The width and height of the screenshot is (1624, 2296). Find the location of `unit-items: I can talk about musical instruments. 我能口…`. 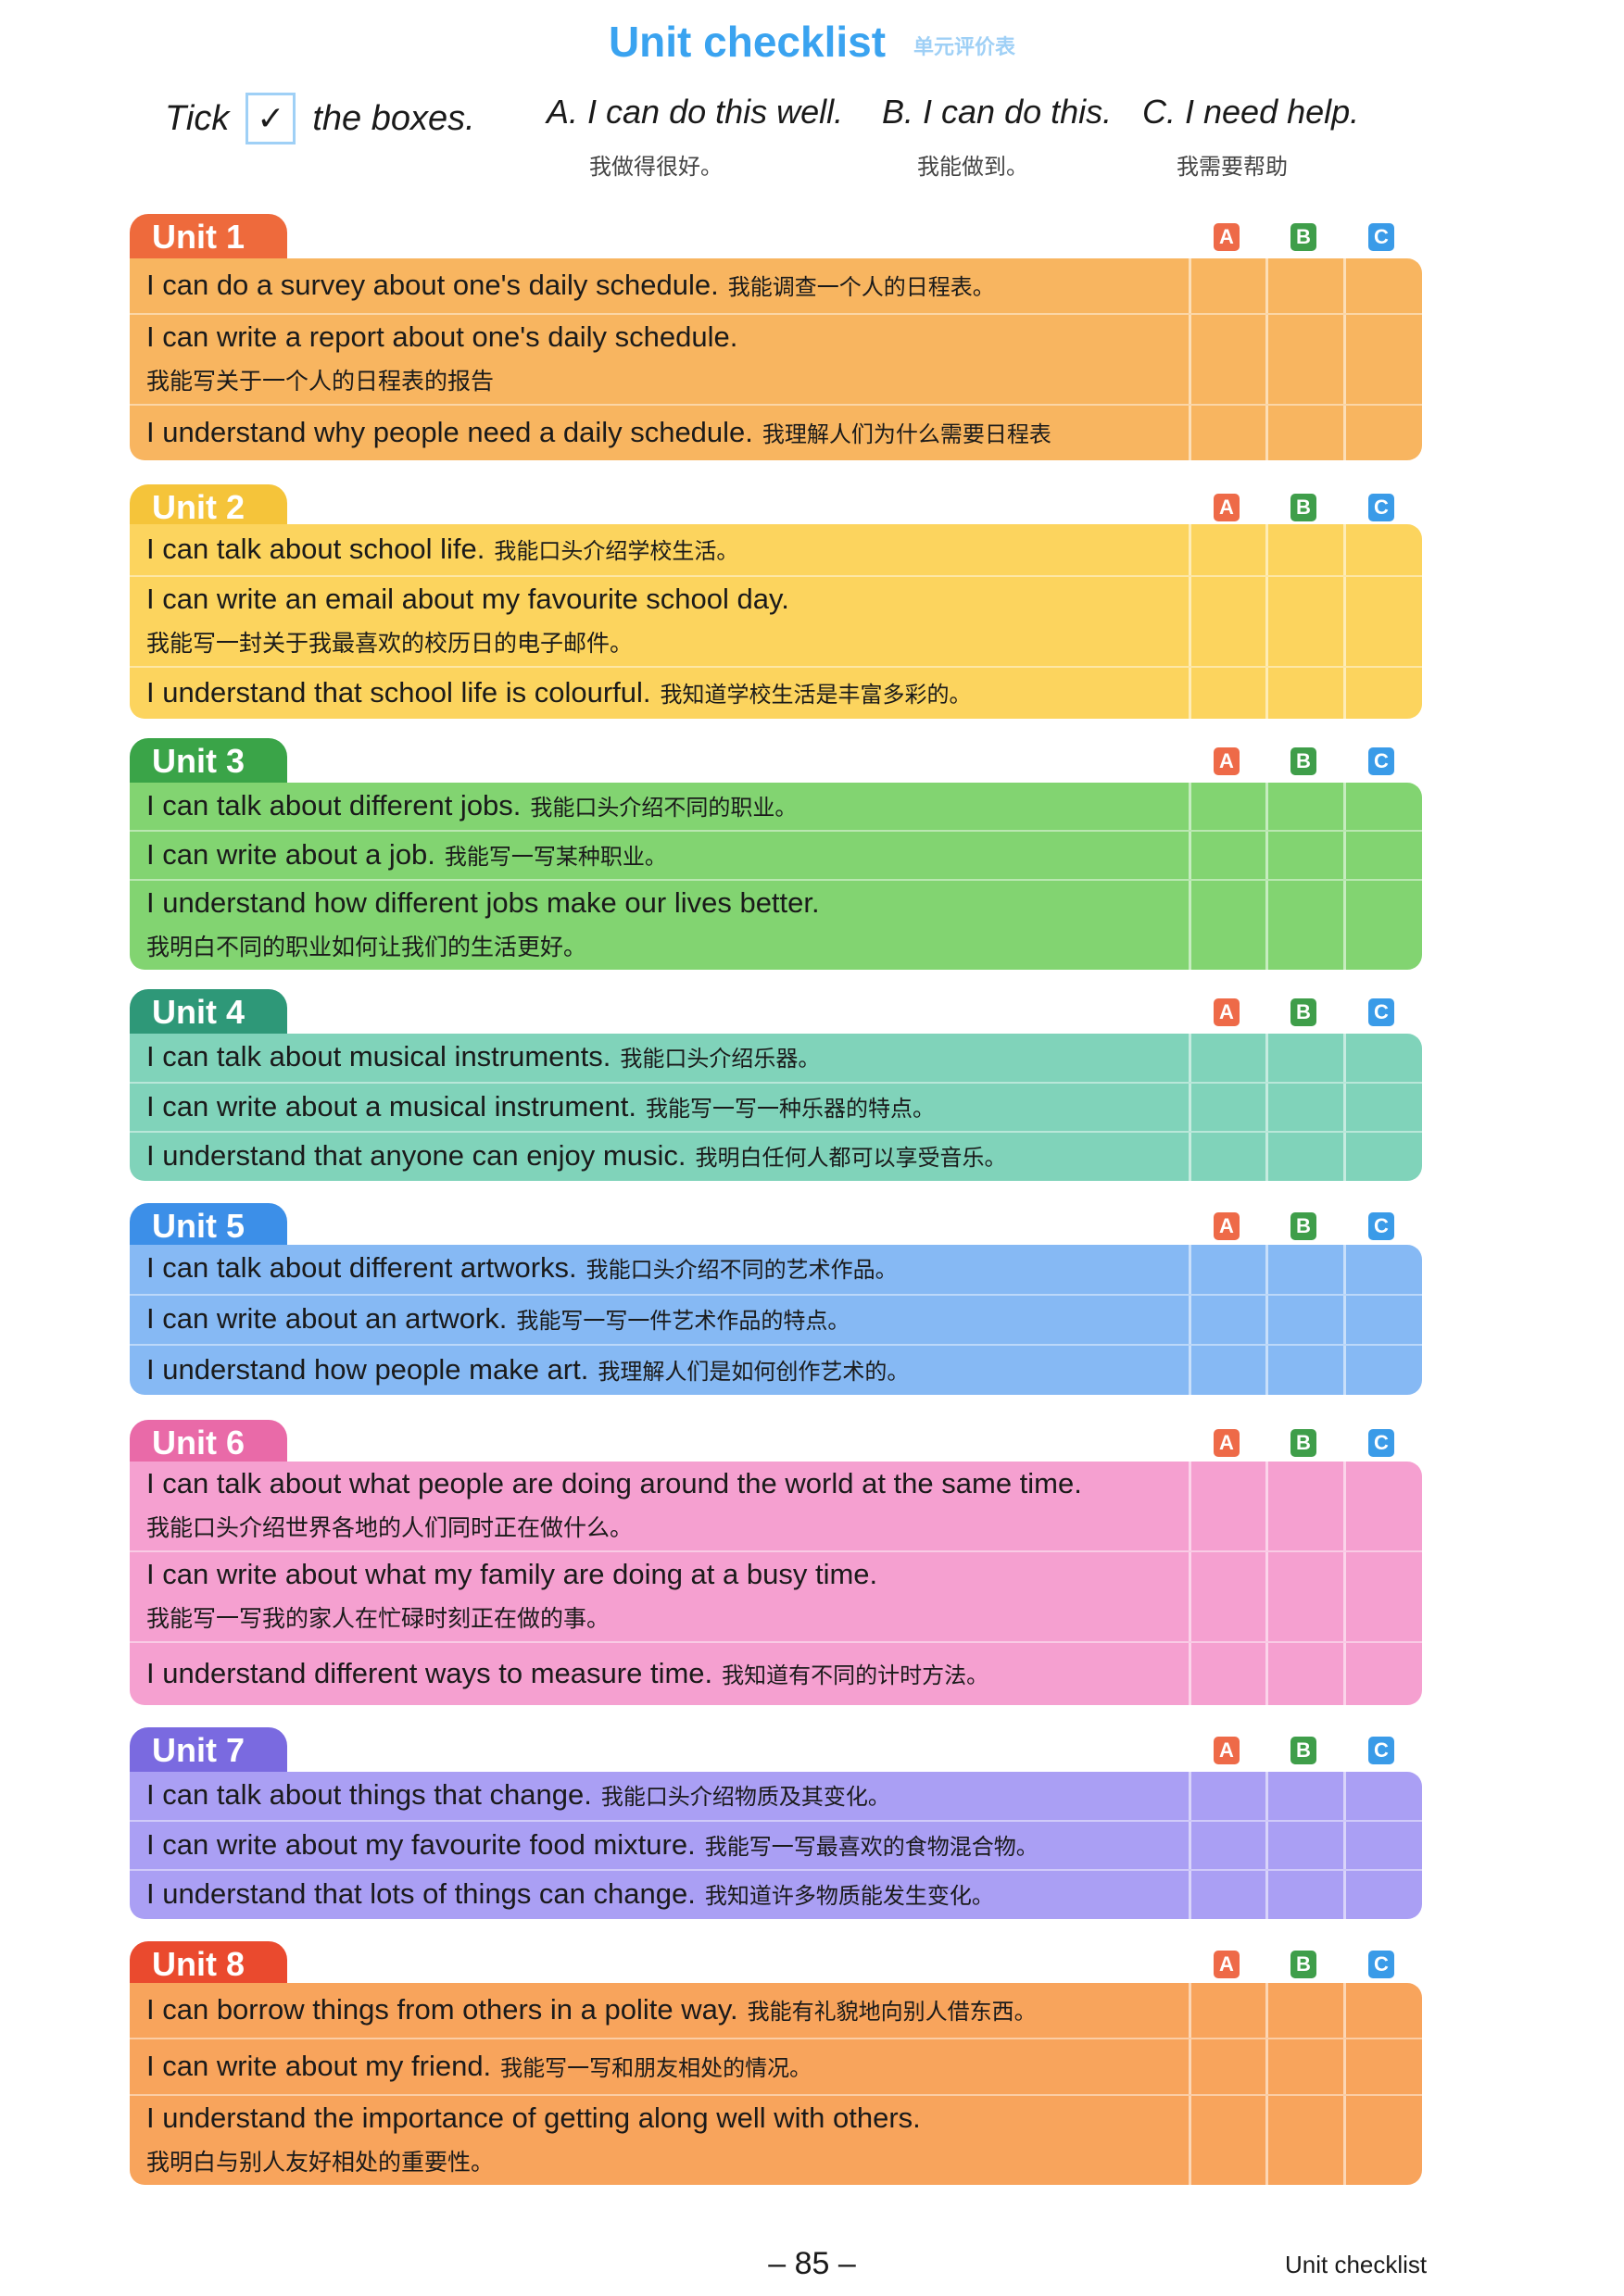

unit-items: I can talk about musical instruments. 我能口… is located at coordinates (776, 1107).